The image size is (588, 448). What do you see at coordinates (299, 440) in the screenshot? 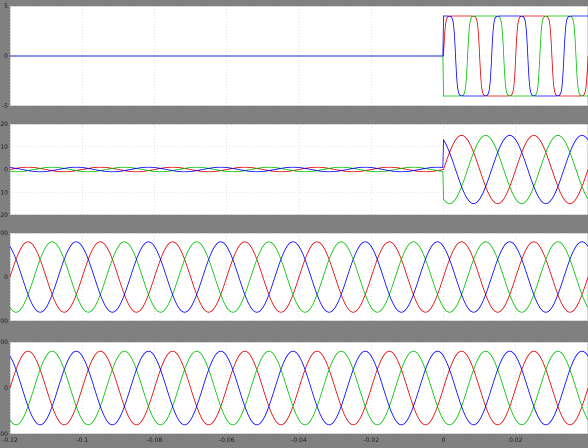
I see `x-tick-label: -0.04` at bounding box center [299, 440].